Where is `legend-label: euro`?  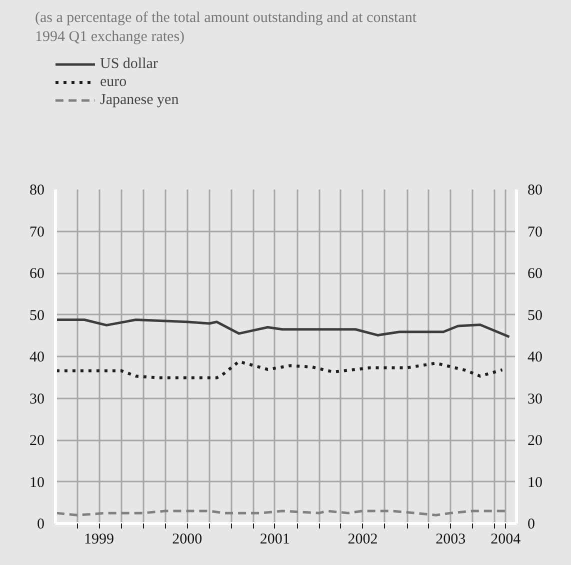
legend-label: euro is located at coordinates (113, 82).